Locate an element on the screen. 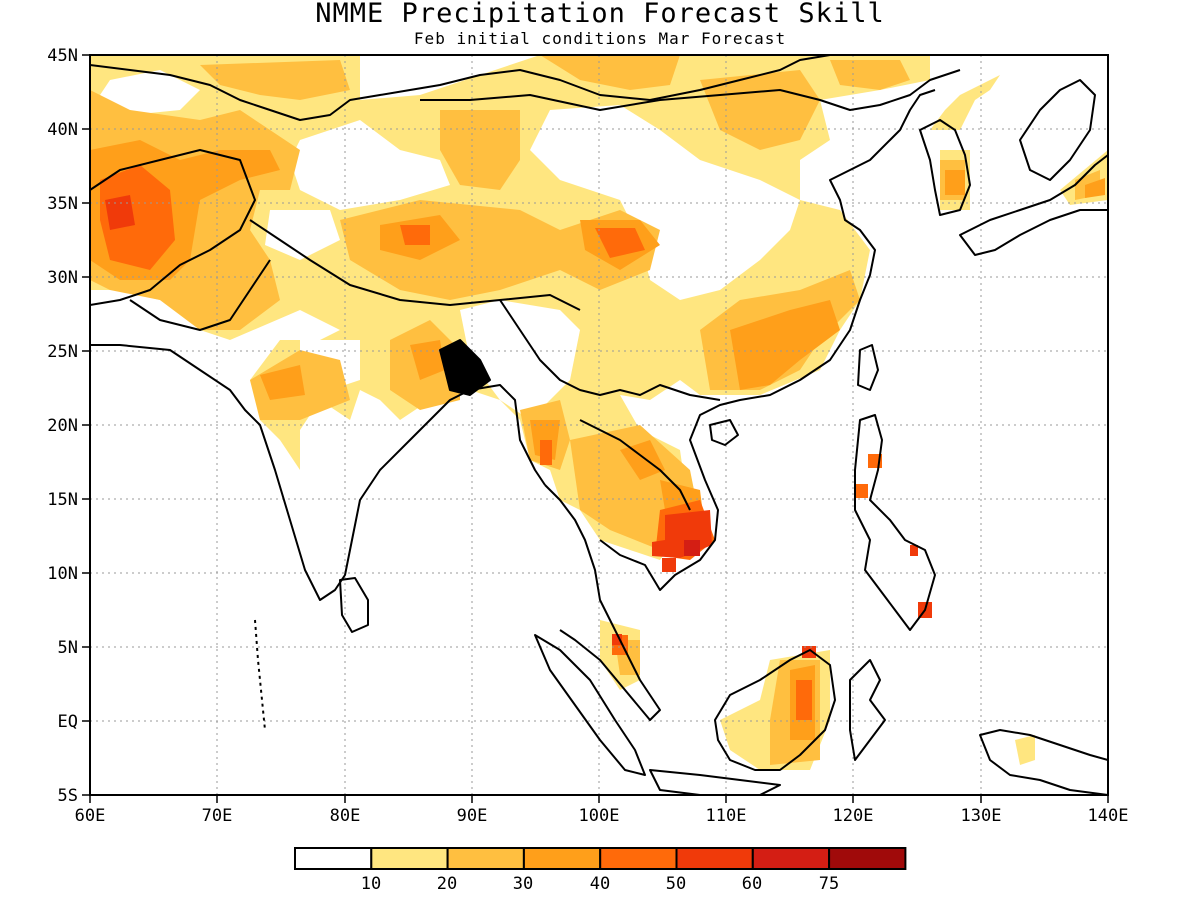 Image resolution: width=1200 pixels, height=900 pixels. coast-japan-north is located at coordinates (1057, 130).